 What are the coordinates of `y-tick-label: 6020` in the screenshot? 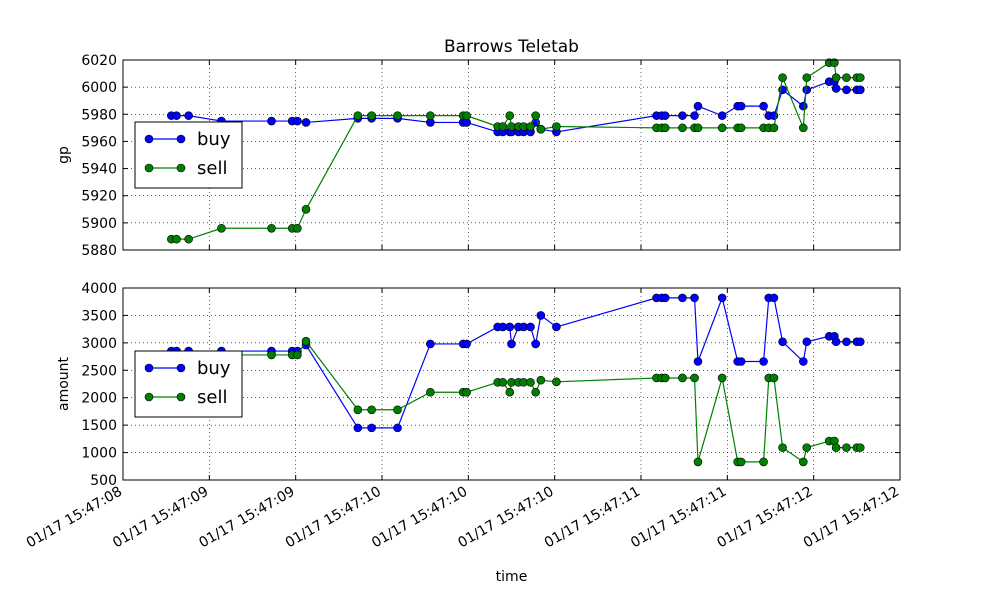 It's located at (99, 61).